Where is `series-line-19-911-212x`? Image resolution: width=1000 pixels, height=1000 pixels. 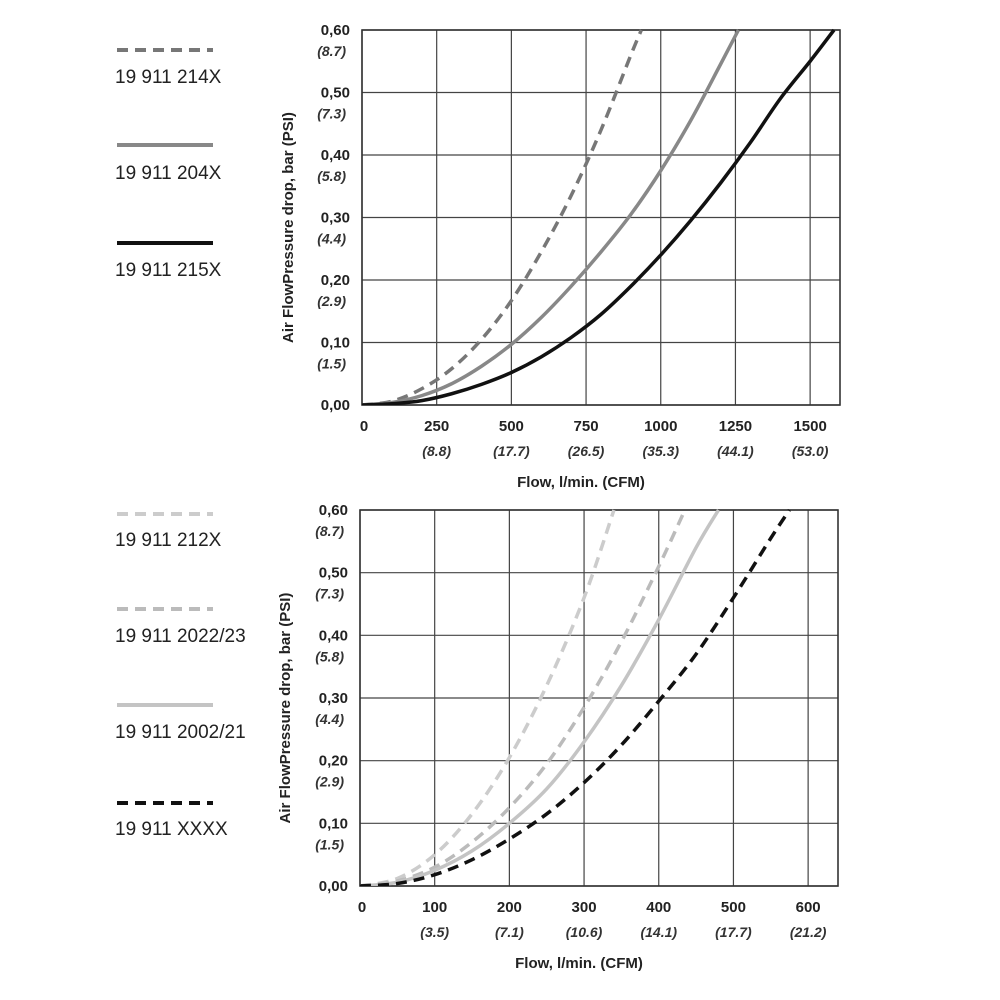
series-line-19-911-212x is located at coordinates (488, 697).